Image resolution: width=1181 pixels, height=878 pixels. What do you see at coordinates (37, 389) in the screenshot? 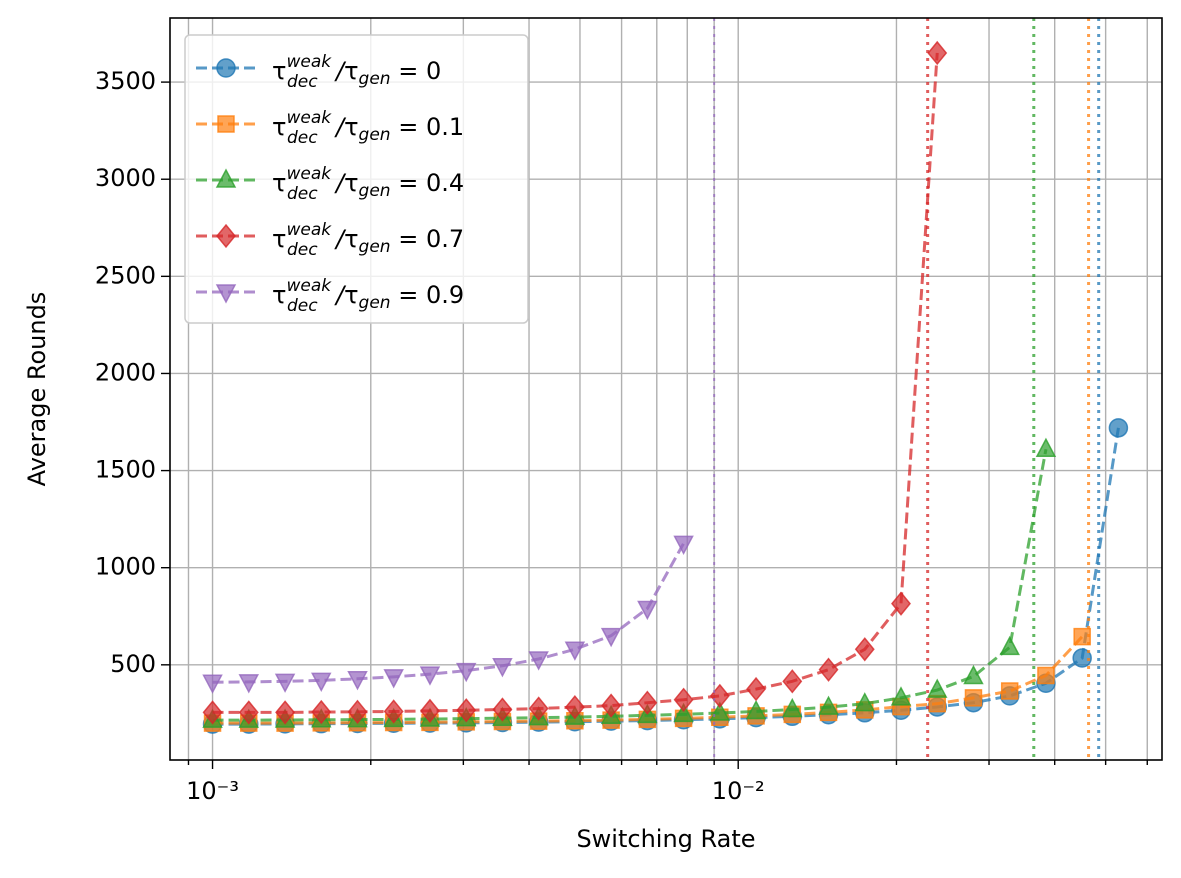
I see `y-axis-label: Average Rounds` at bounding box center [37, 389].